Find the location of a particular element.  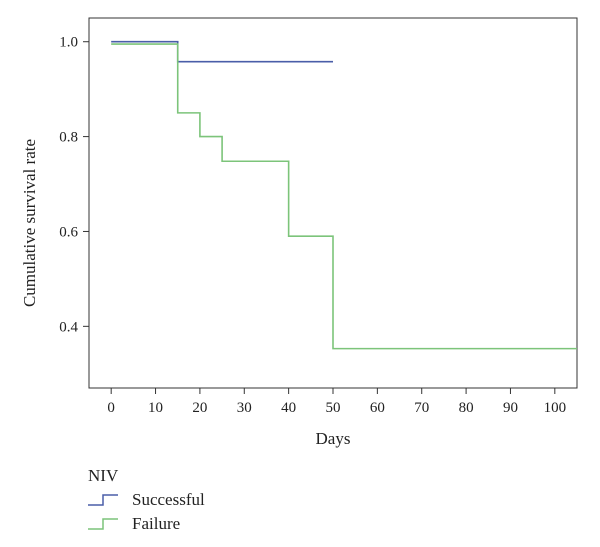

y-tick-label: 0.4 is located at coordinates (68, 327).